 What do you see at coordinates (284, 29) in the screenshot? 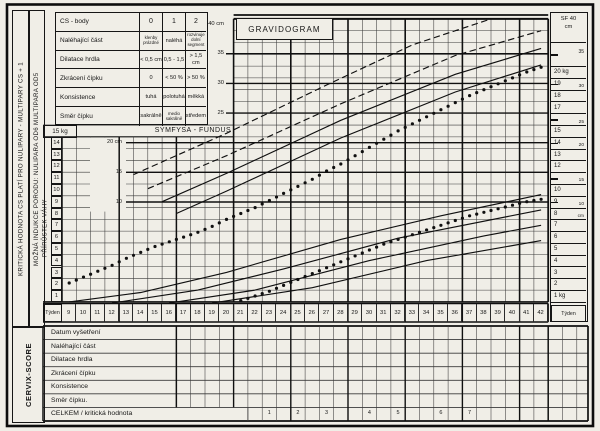
I see `page-title: GRAVIDOGRAM` at bounding box center [284, 29].